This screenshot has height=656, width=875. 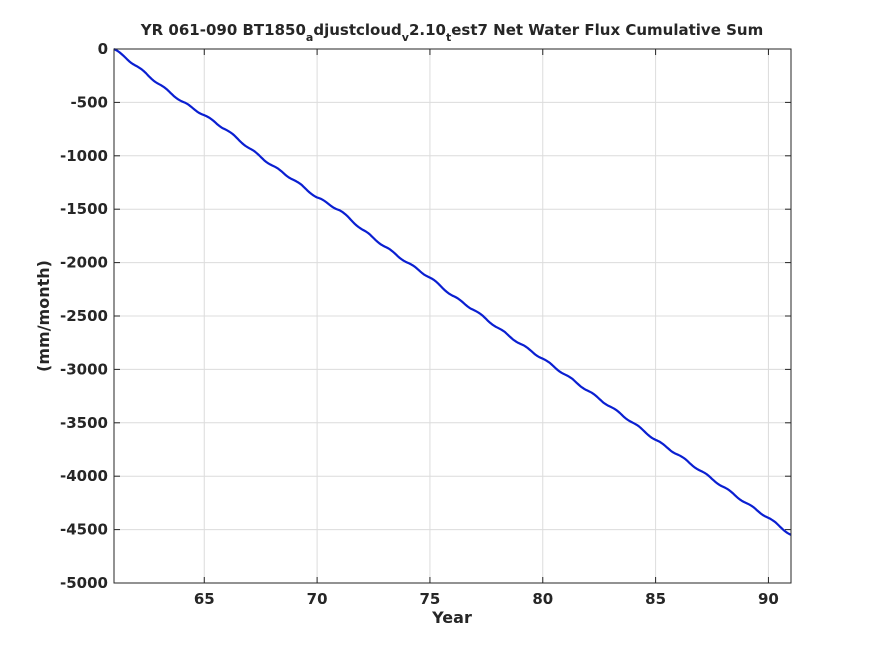 I want to click on y-tick-label: -2500, so click(x=84, y=316).